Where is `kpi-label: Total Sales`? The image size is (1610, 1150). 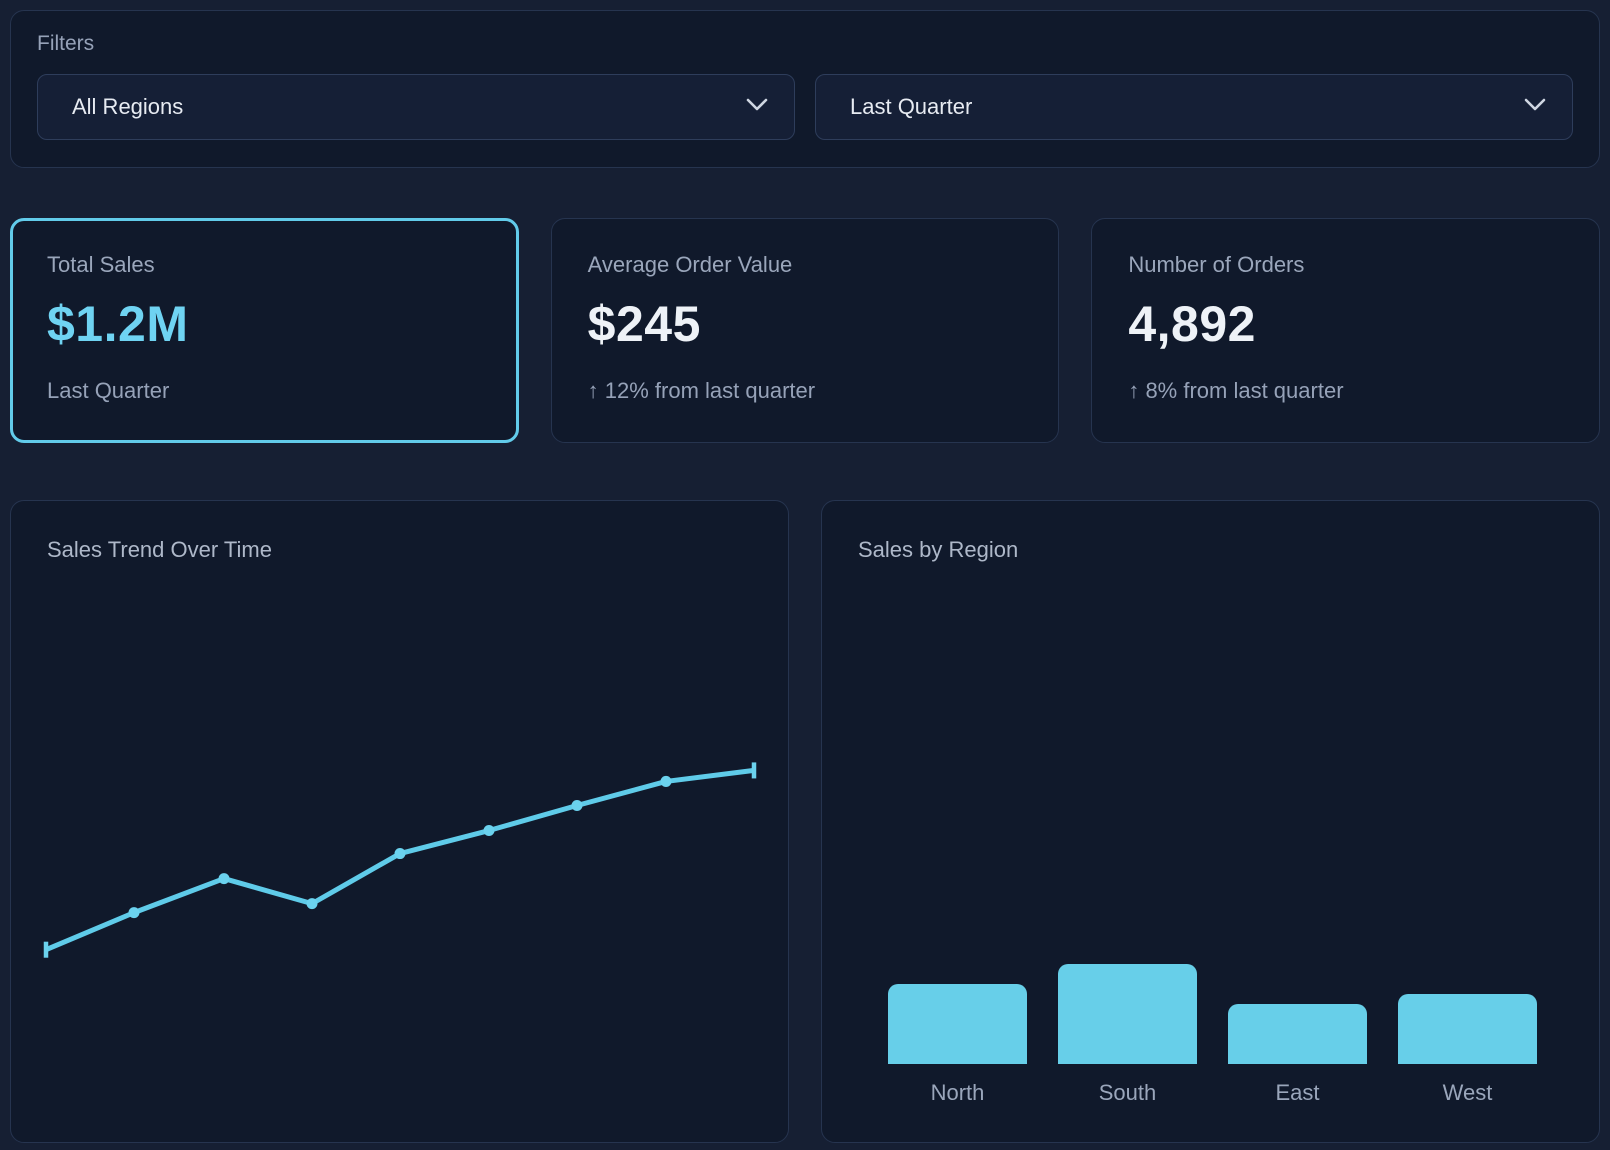
kpi-label: Total Sales is located at coordinates (101, 264).